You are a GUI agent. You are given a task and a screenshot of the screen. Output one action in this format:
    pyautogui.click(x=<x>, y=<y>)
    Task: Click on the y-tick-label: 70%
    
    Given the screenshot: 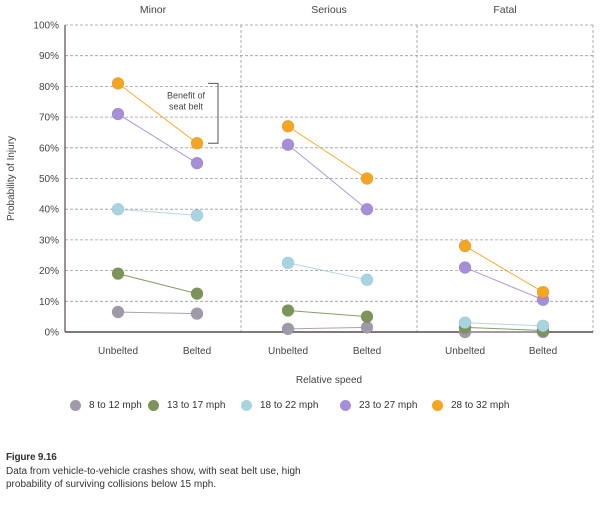 What is the action you would take?
    pyautogui.click(x=49, y=118)
    